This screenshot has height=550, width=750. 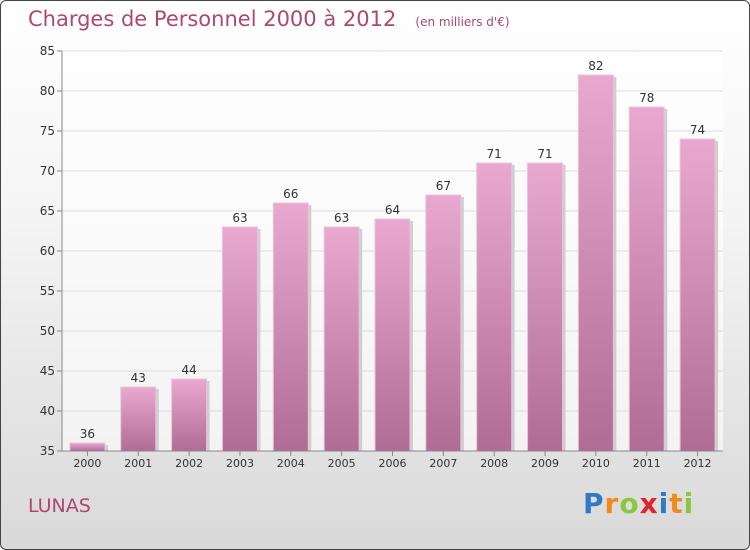 I want to click on logo-letter: t, so click(x=676, y=503).